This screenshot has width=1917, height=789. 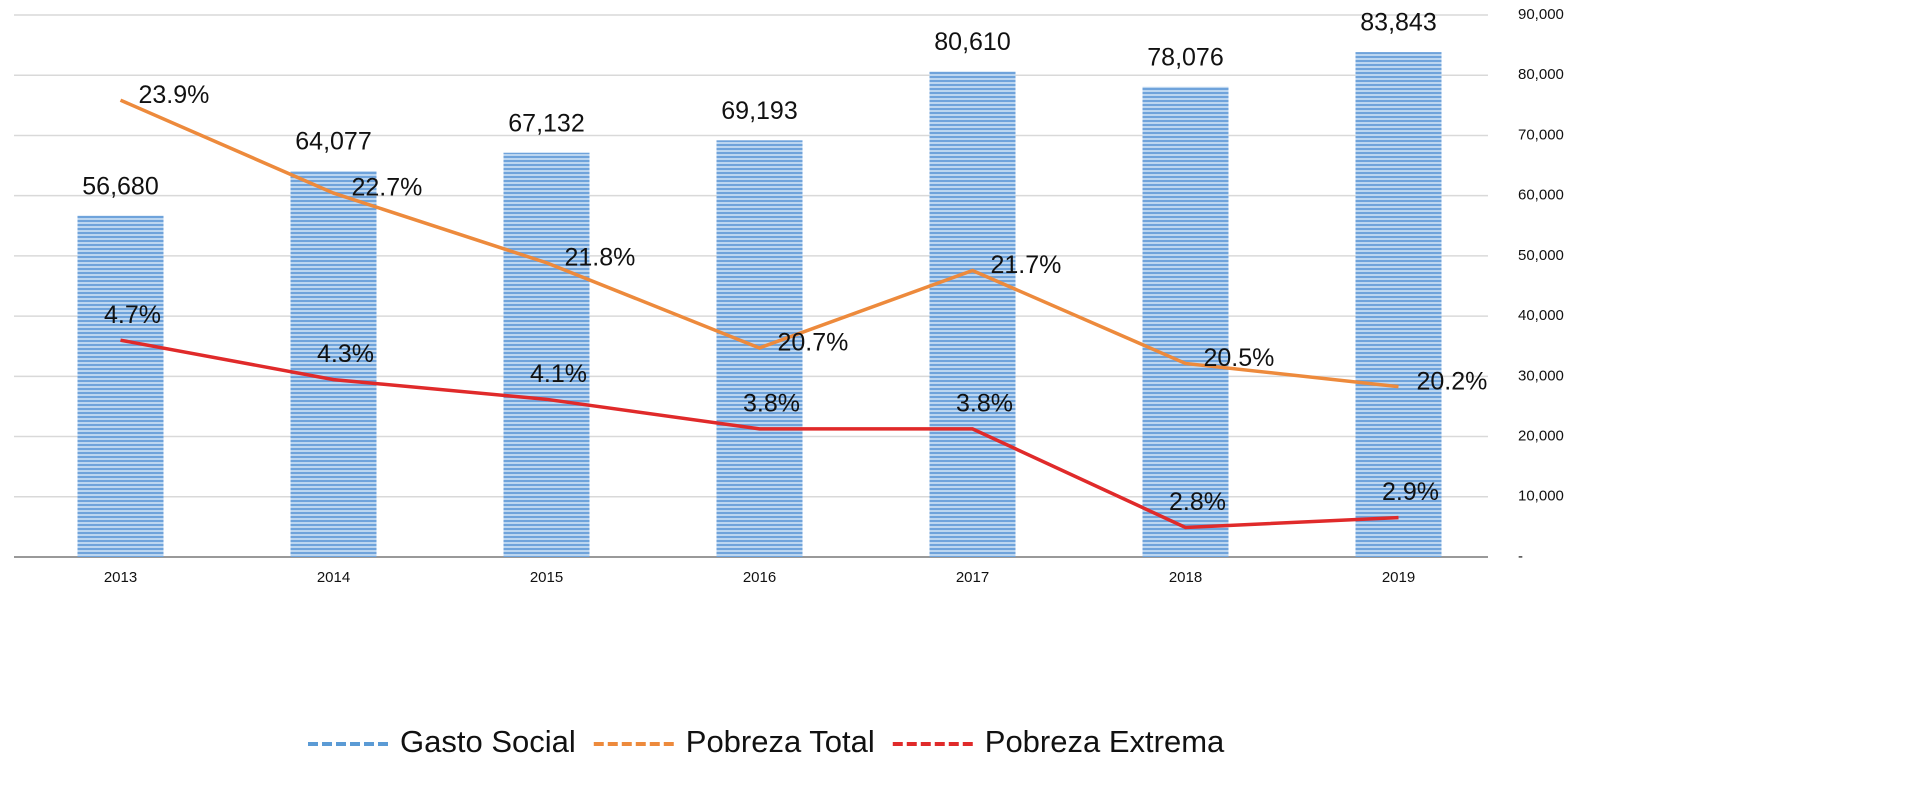 I want to click on x-tick-label: 2014, so click(x=333, y=577).